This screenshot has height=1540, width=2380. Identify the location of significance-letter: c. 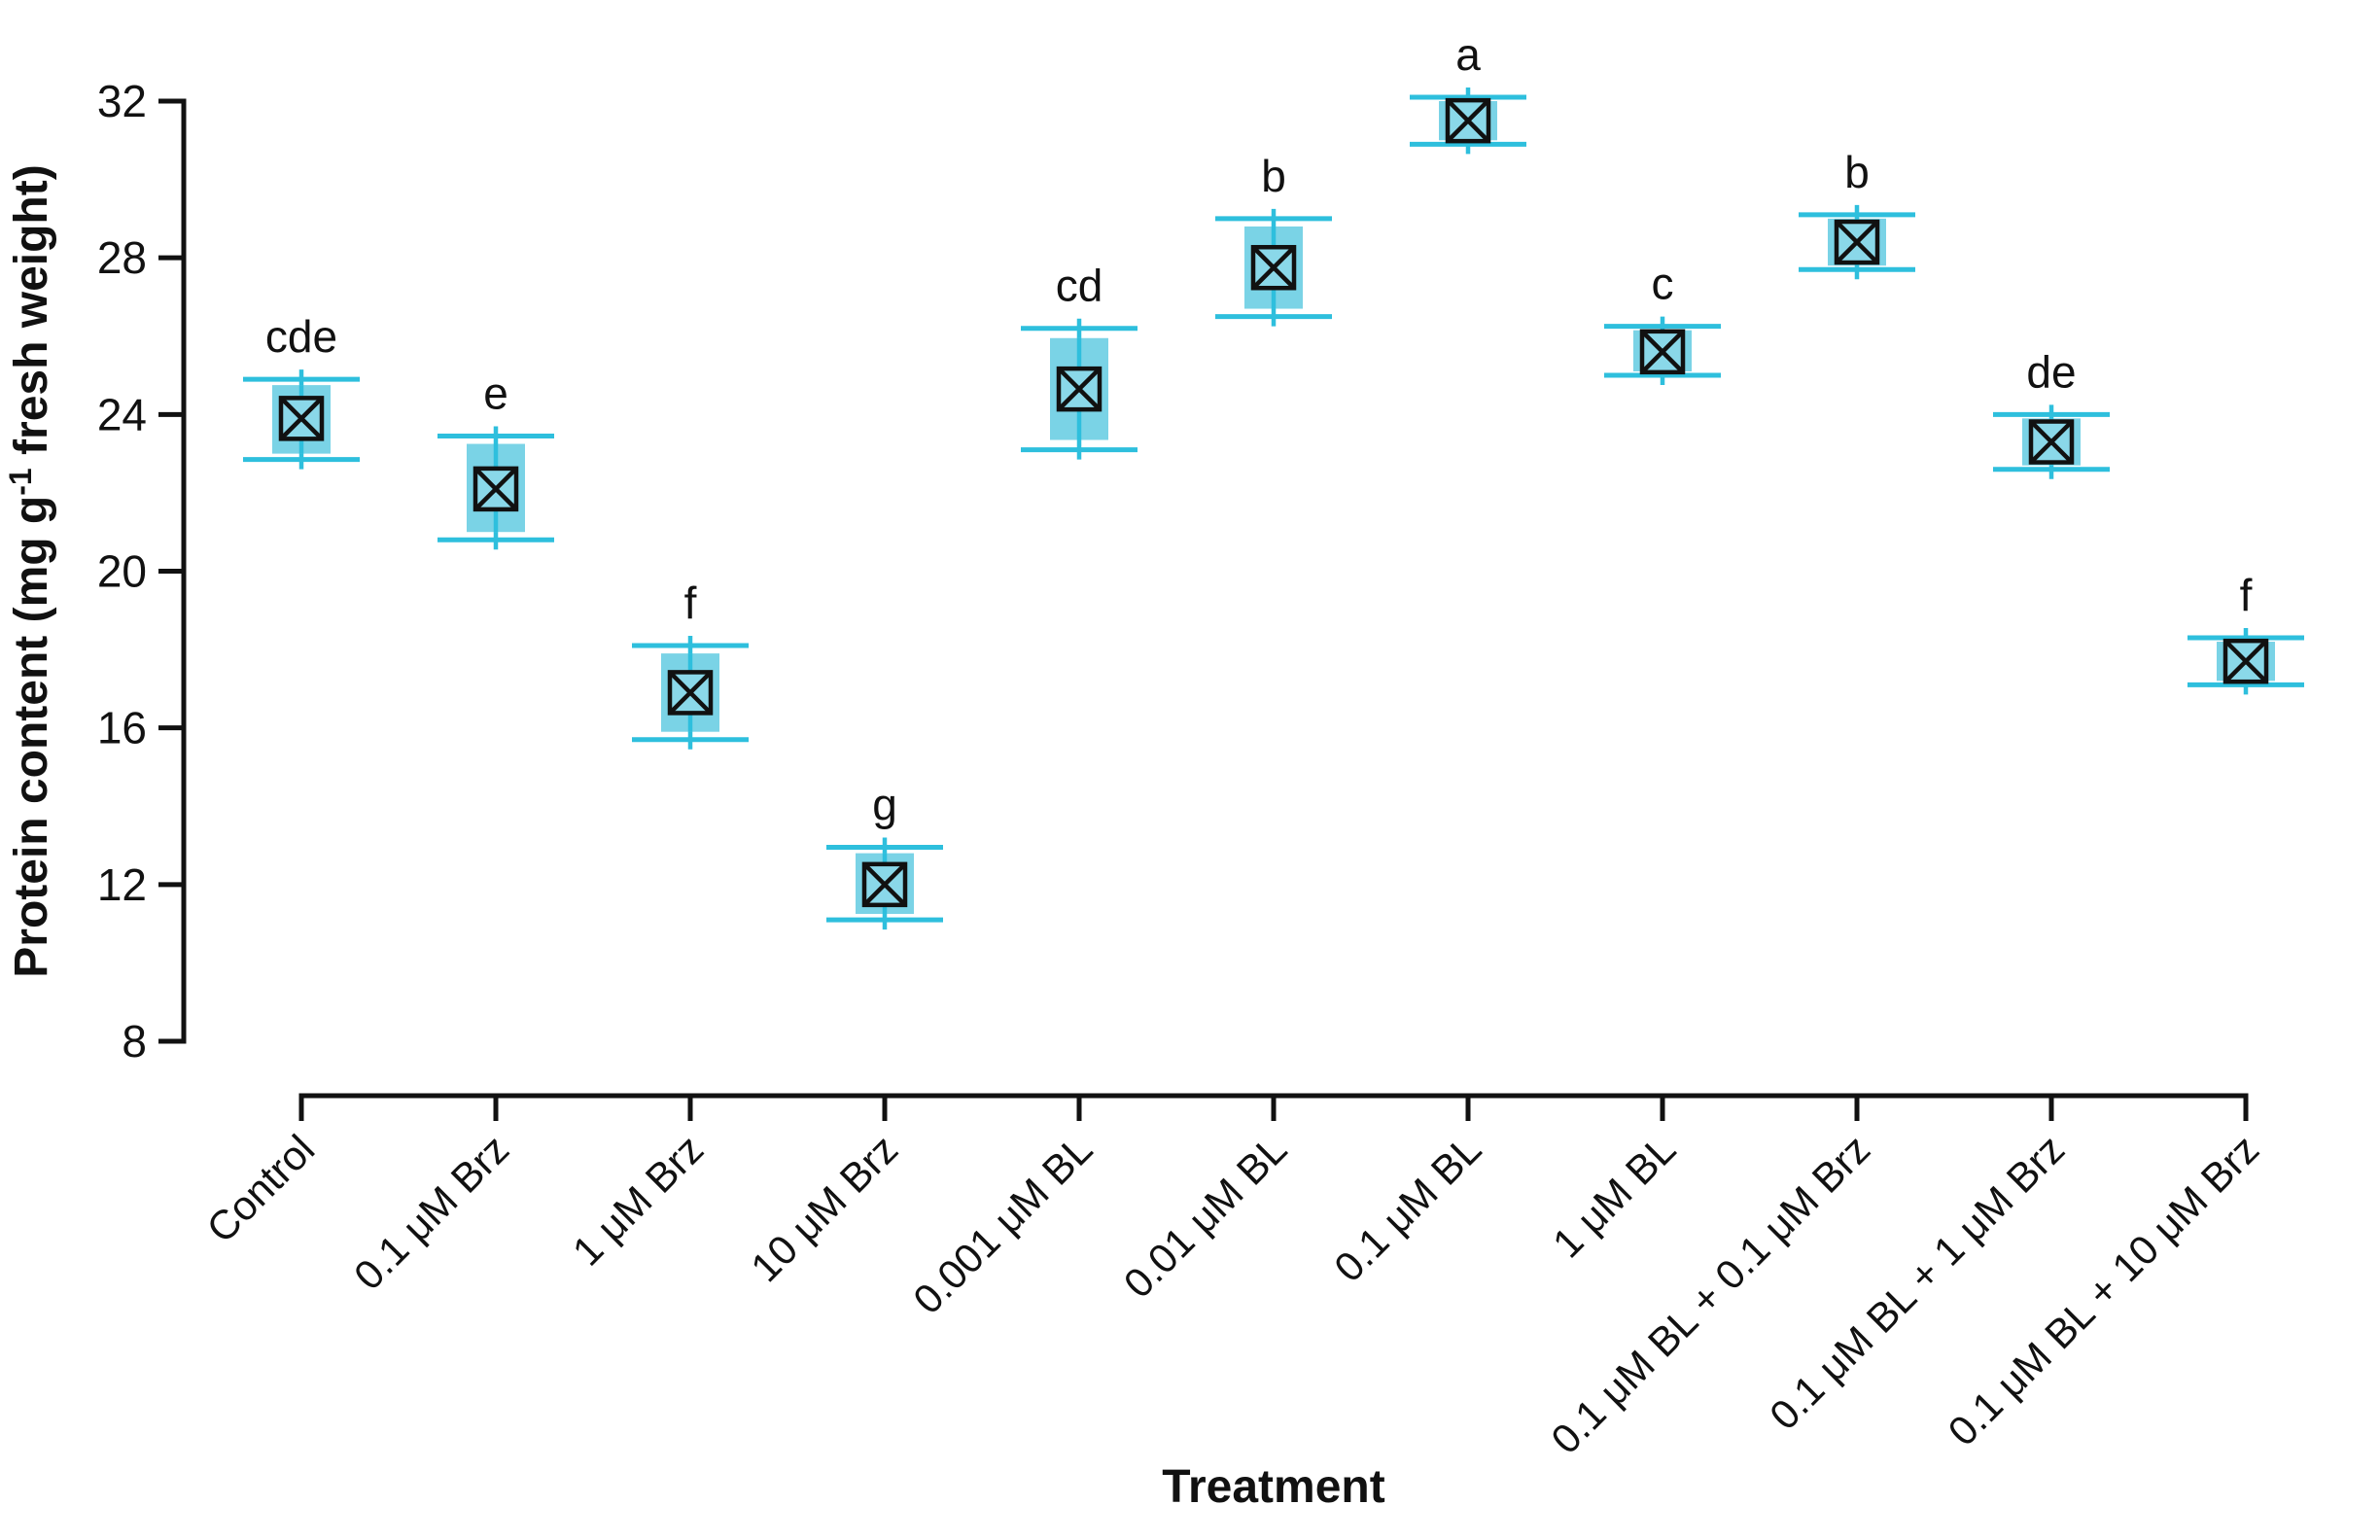
(1663, 284).